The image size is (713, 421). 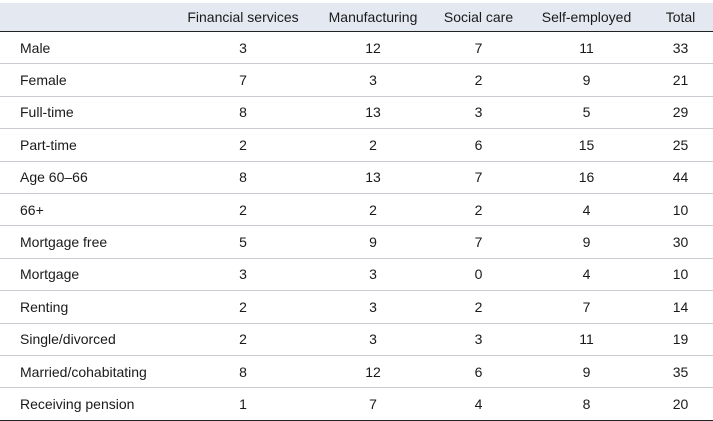 I want to click on table-row: Part-time 2 2 6 15 25, so click(x=356, y=145).